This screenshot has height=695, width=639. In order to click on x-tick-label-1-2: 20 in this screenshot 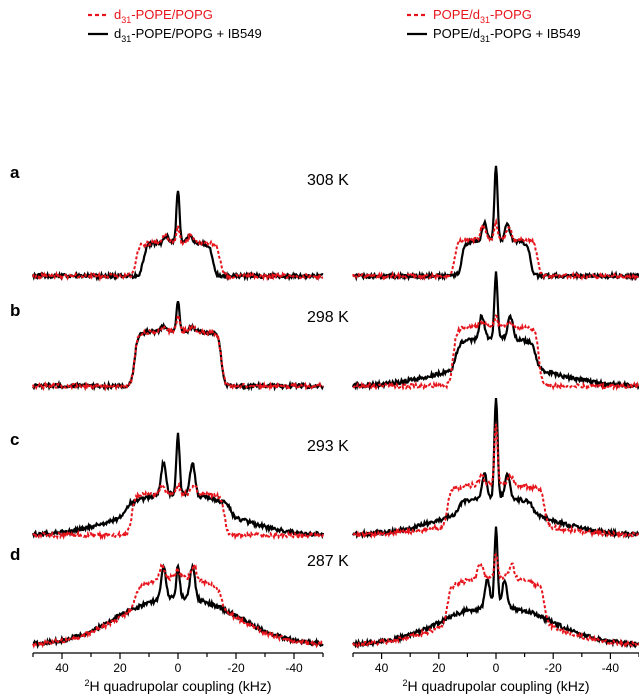, I will do `click(120, 668)`.